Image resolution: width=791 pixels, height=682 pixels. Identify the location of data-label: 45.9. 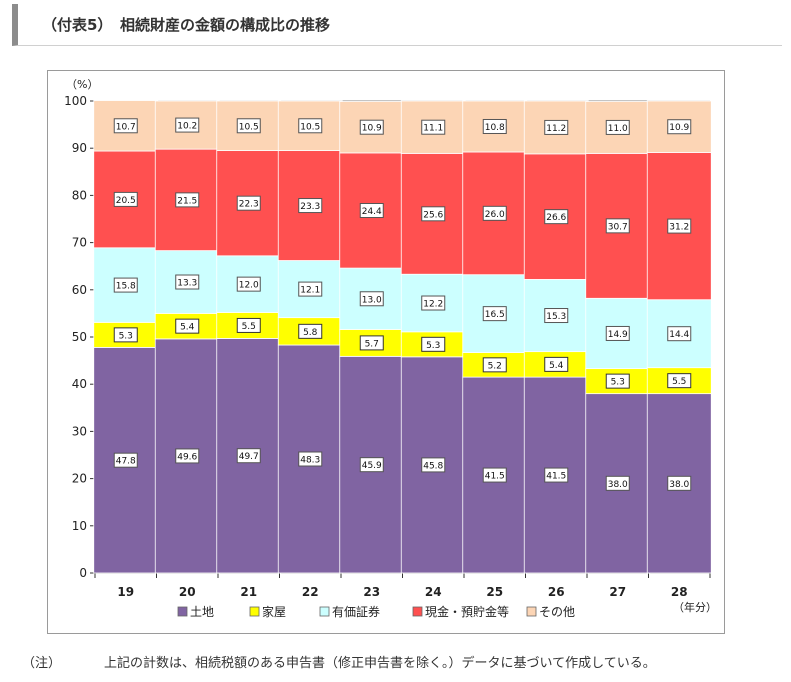
(372, 466).